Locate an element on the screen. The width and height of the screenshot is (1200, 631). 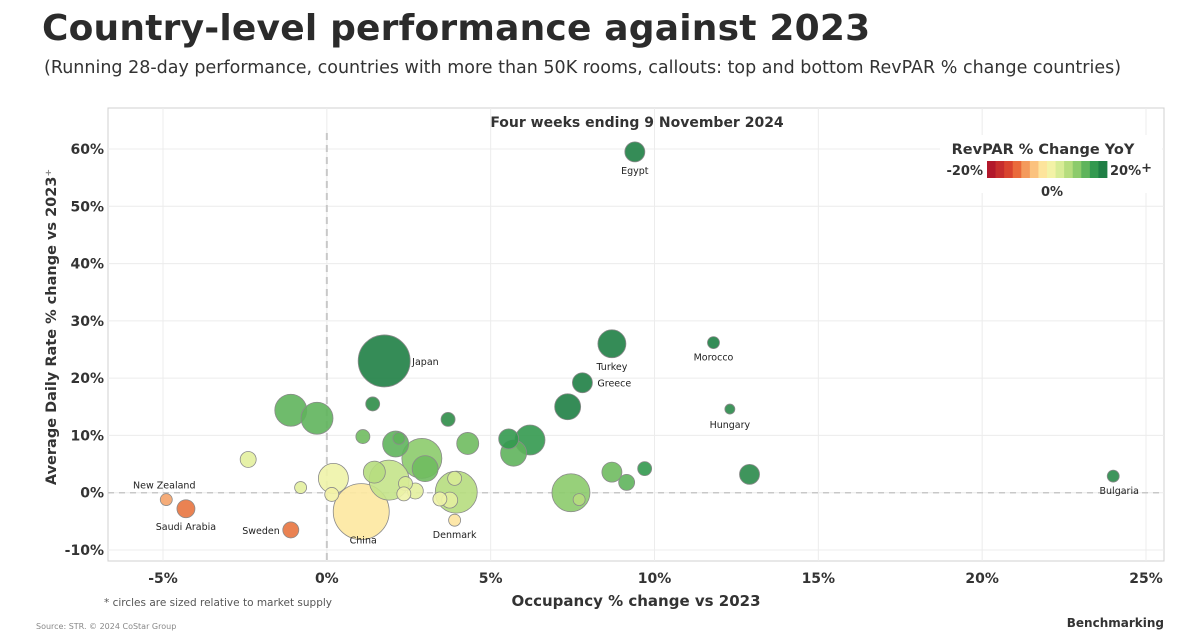
y-axis-label-text: Average Daily Rate % change vs 2023 is located at coordinates (52, 331).